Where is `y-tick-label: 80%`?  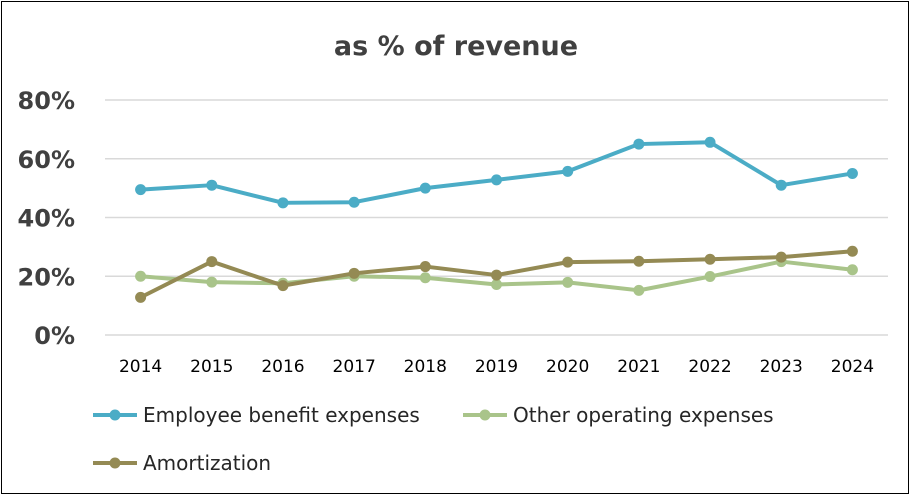
y-tick-label: 80% is located at coordinates (46, 101).